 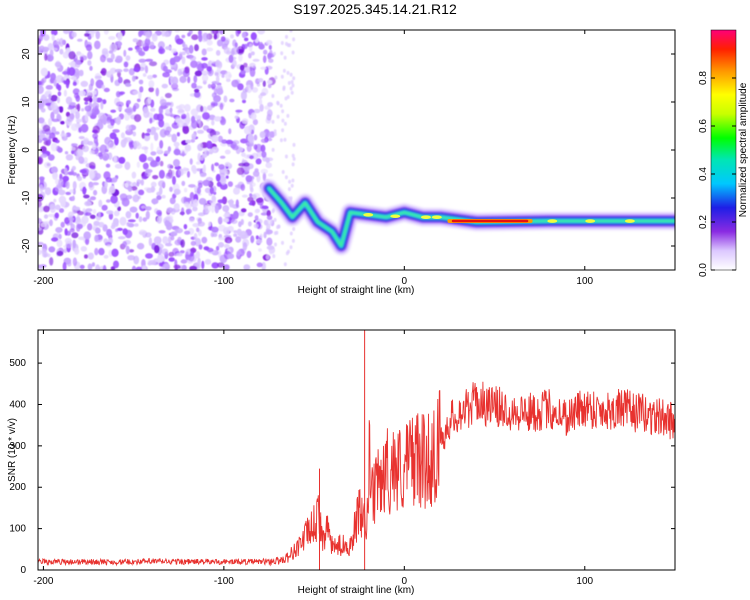 What do you see at coordinates (167, 150) in the screenshot?
I see `spectrogram-noise` at bounding box center [167, 150].